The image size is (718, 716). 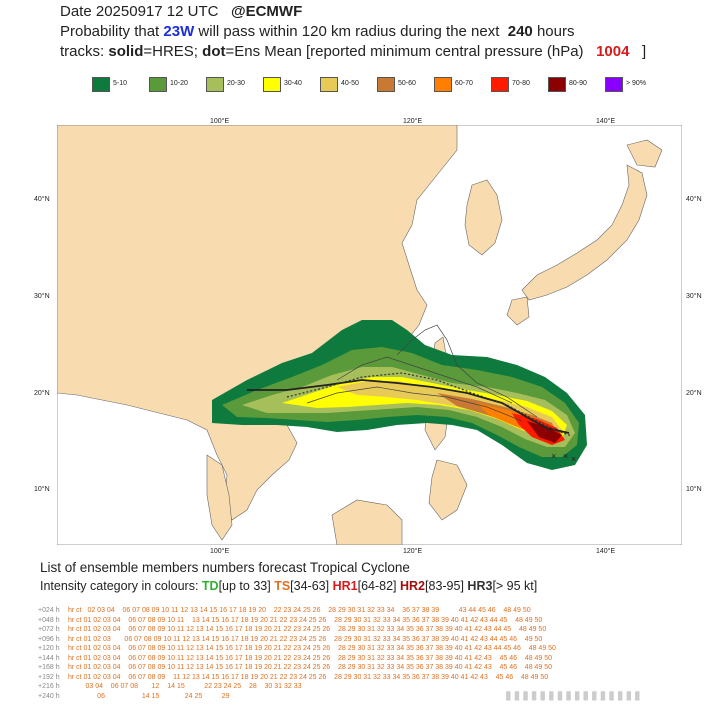 What do you see at coordinates (613, 51) in the screenshot?
I see `min-pressure: 1004` at bounding box center [613, 51].